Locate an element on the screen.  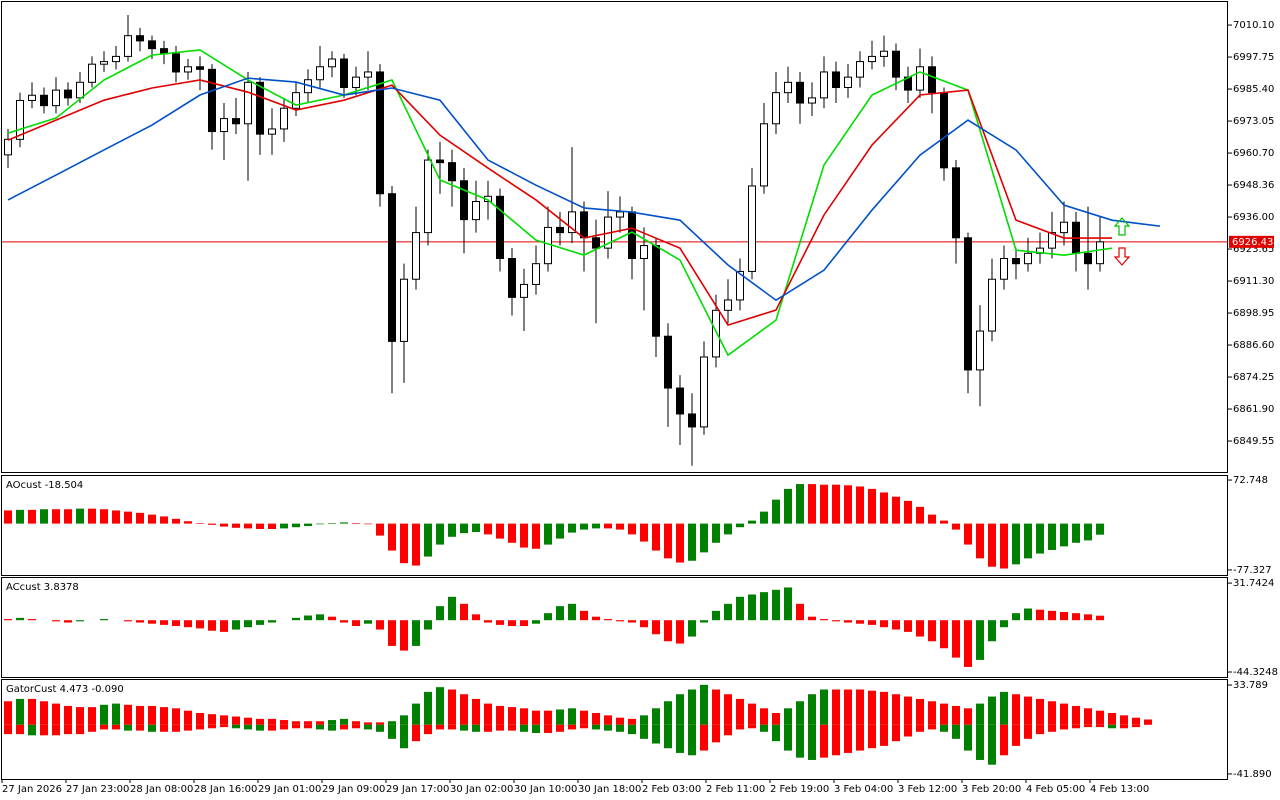
panel-title: ACcust 3.8378 is located at coordinates (42, 587).